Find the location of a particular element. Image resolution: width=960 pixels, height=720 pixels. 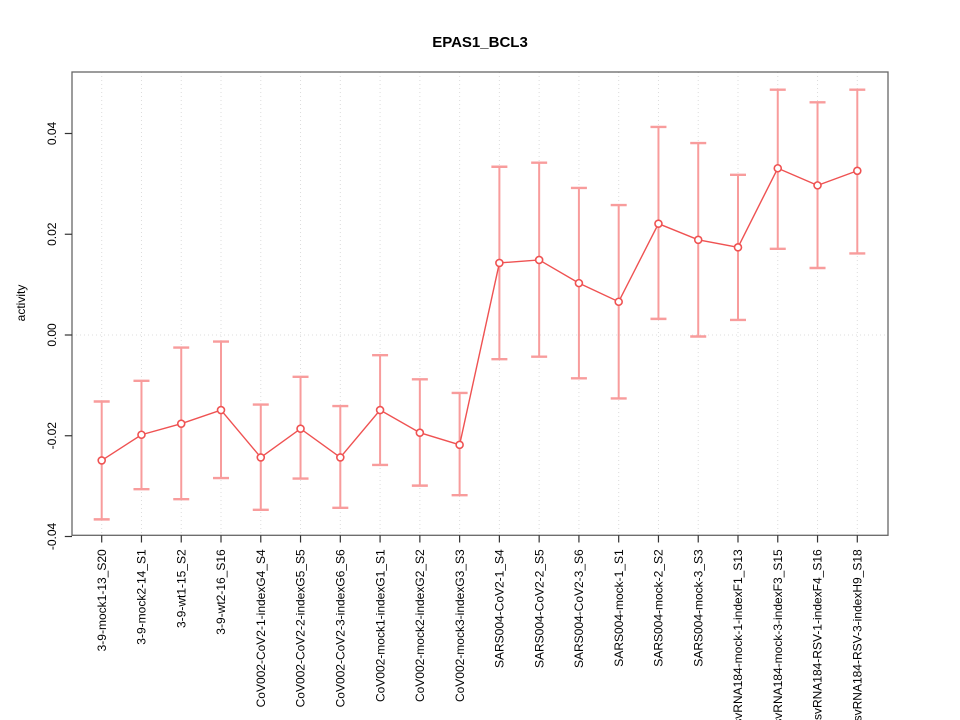

x-tick-label: CoV002-CoV2-2-indexG5_S5 is located at coordinates (301, 628).